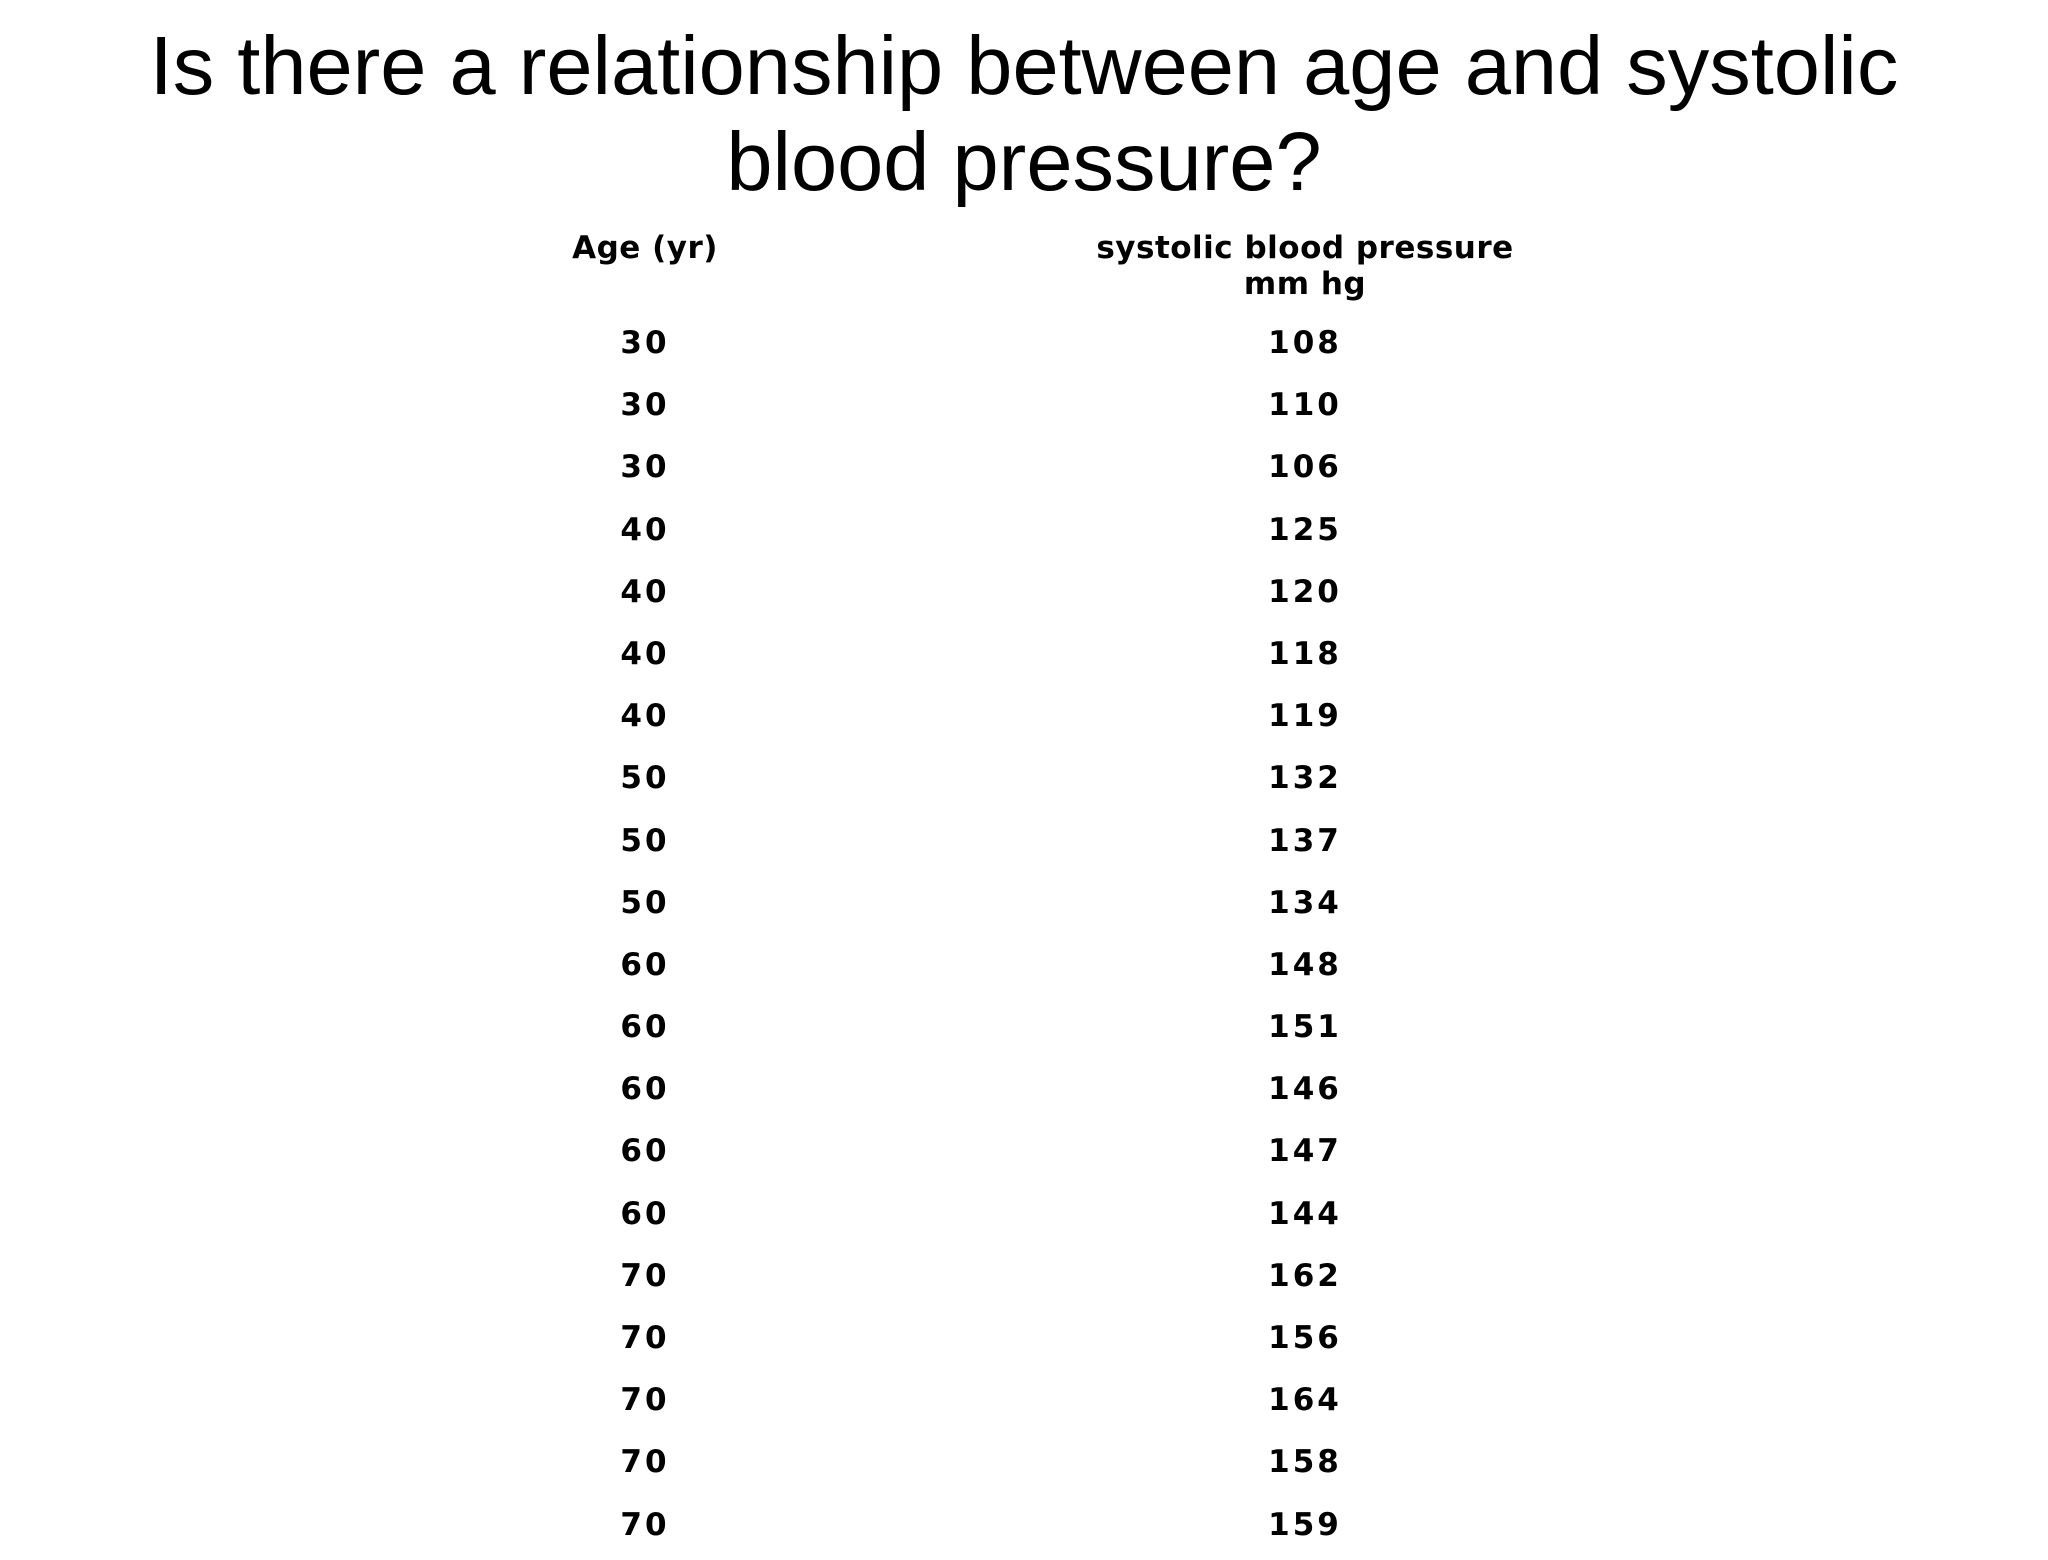  Describe the element at coordinates (1305, 1338) in the screenshot. I see `blood-pressure-cell: 156` at that location.